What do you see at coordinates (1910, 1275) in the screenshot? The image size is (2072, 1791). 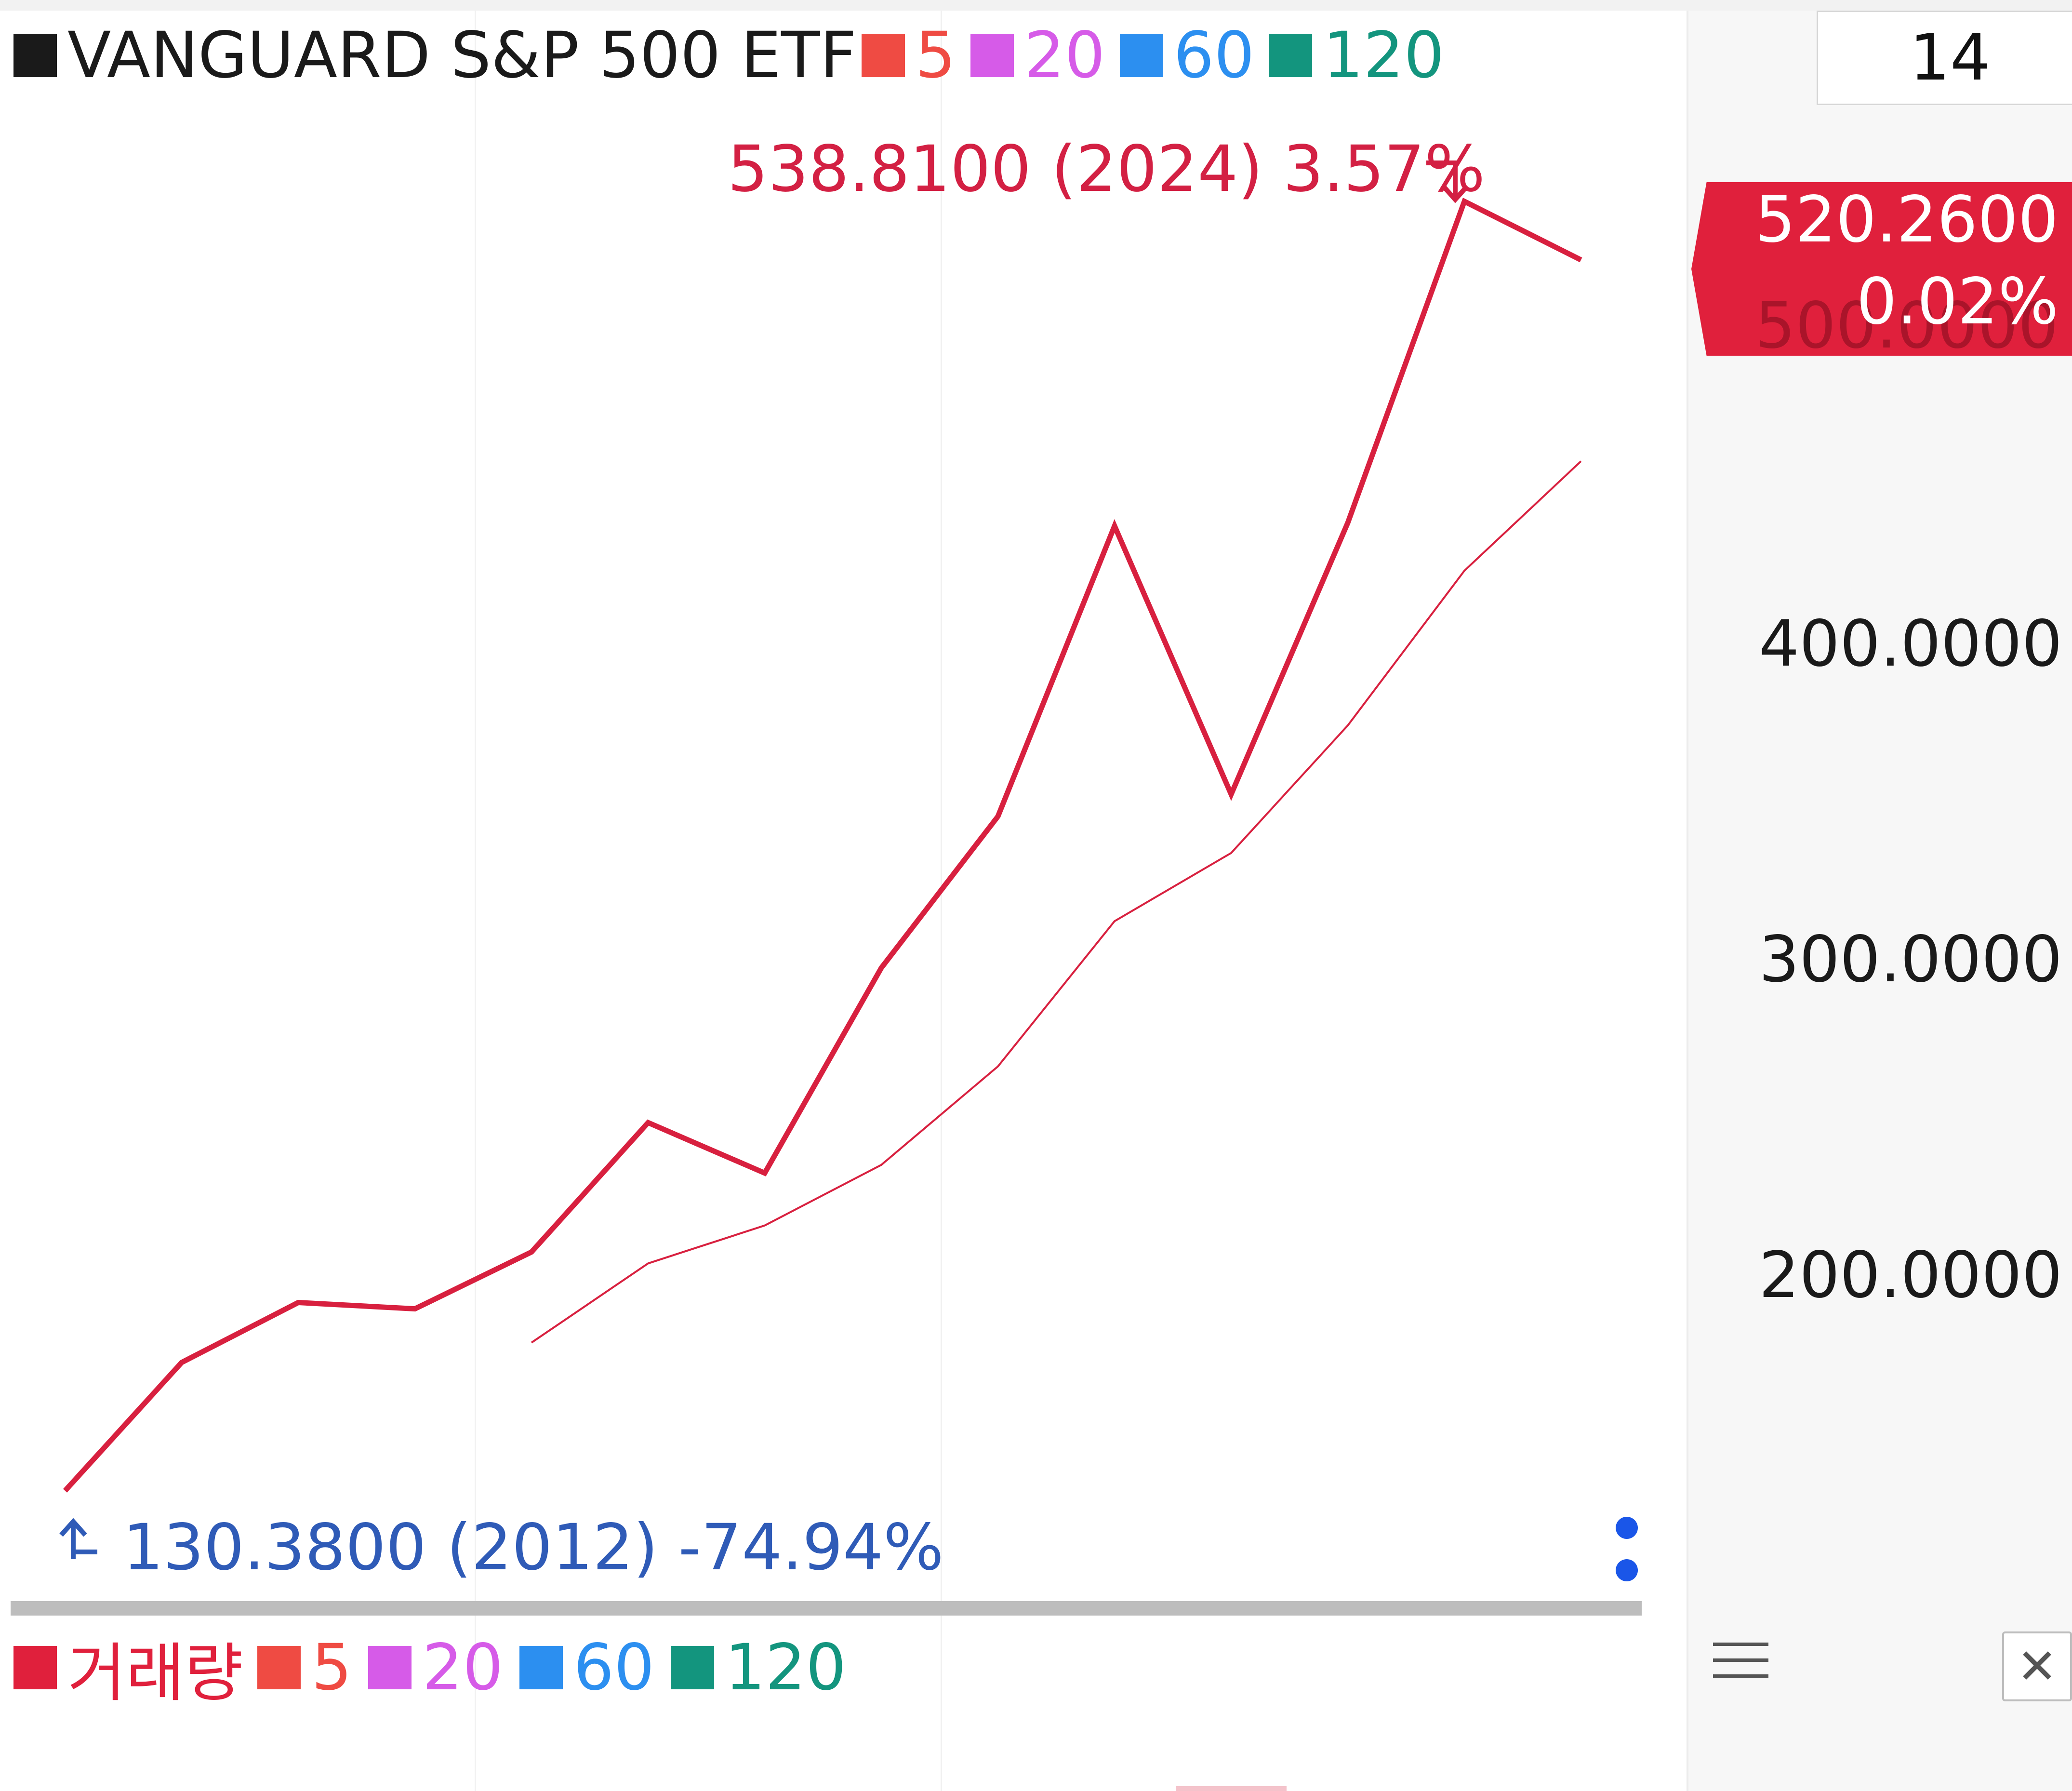 I see `y-tick-label: 200.0000` at bounding box center [1910, 1275].